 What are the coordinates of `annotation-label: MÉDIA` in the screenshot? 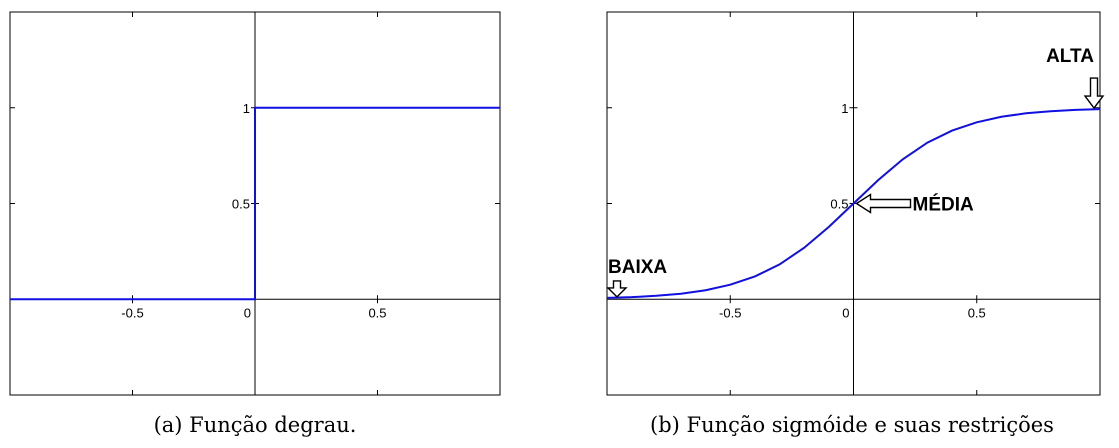 It's located at (944, 205).